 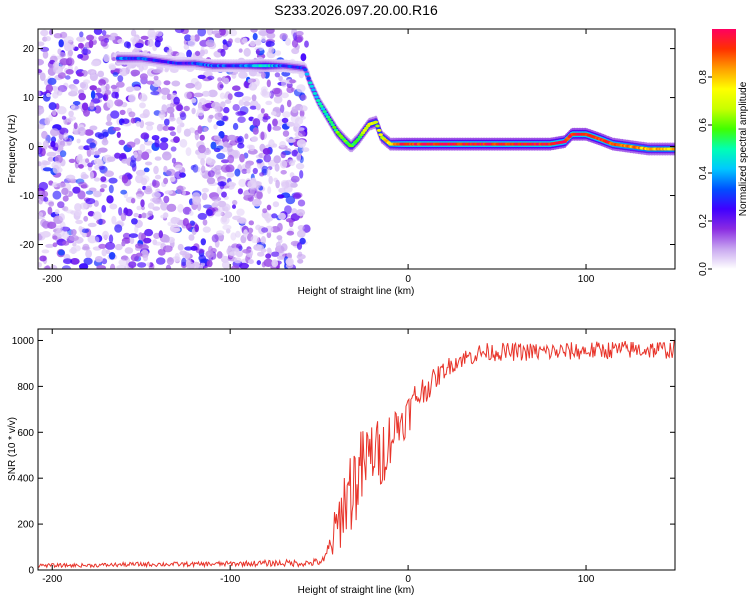 I want to click on spectrogram-xlabel: Height of straight line (km), so click(x=356, y=291).